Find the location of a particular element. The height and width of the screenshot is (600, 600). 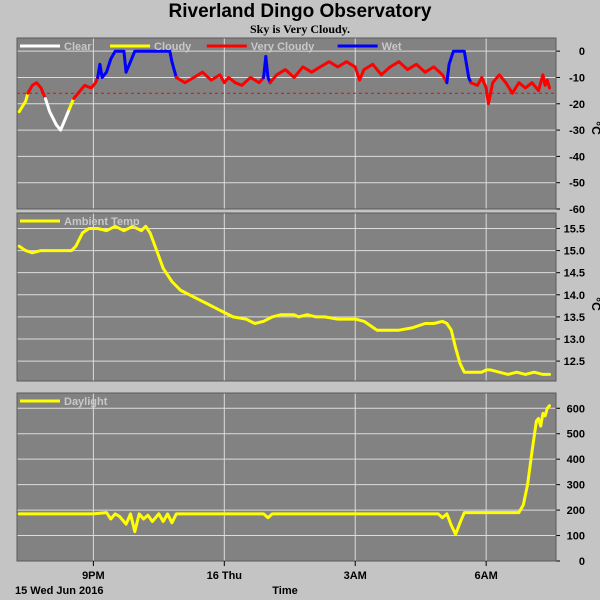

x-tick-label: 6AM is located at coordinates (486, 576).